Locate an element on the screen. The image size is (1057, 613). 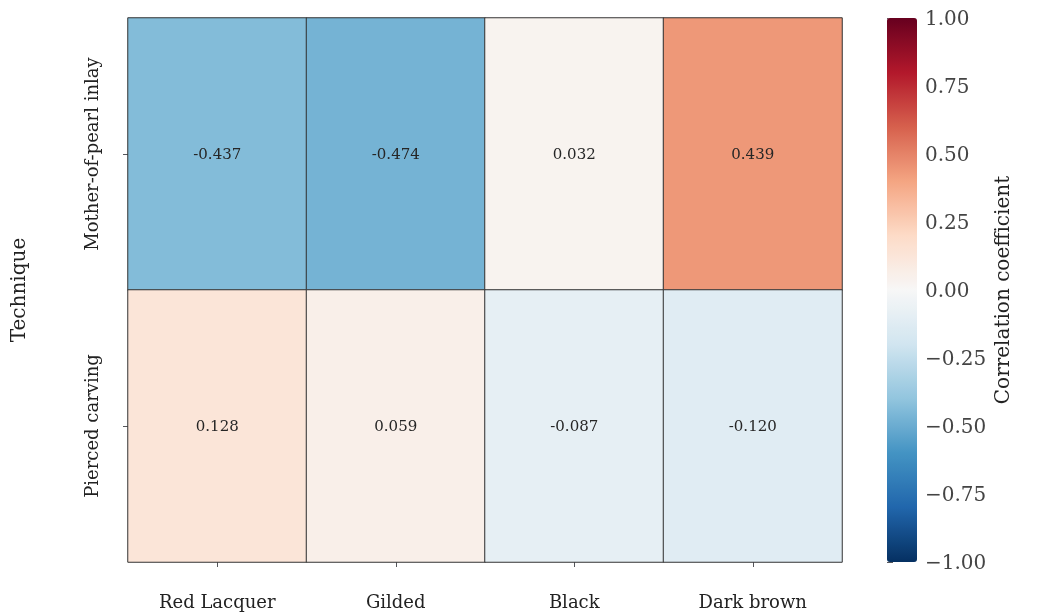
x-tick-label: Red Lacquer is located at coordinates (217, 601).